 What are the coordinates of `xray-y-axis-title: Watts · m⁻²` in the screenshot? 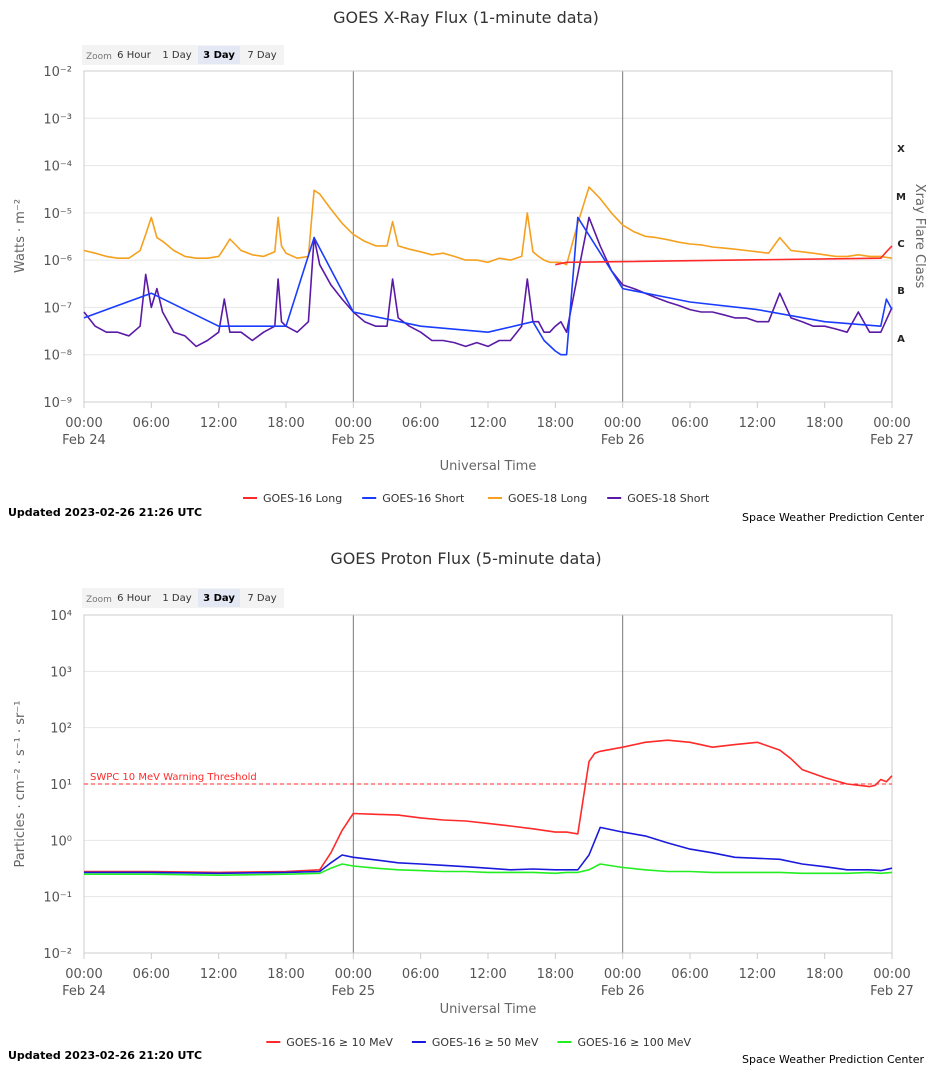 It's located at (20, 236).